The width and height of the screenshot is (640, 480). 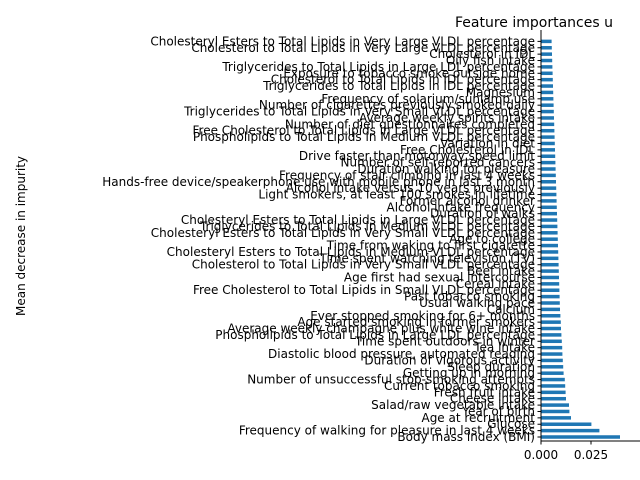 I want to click on category-label: Age to college, so click(x=492, y=239).